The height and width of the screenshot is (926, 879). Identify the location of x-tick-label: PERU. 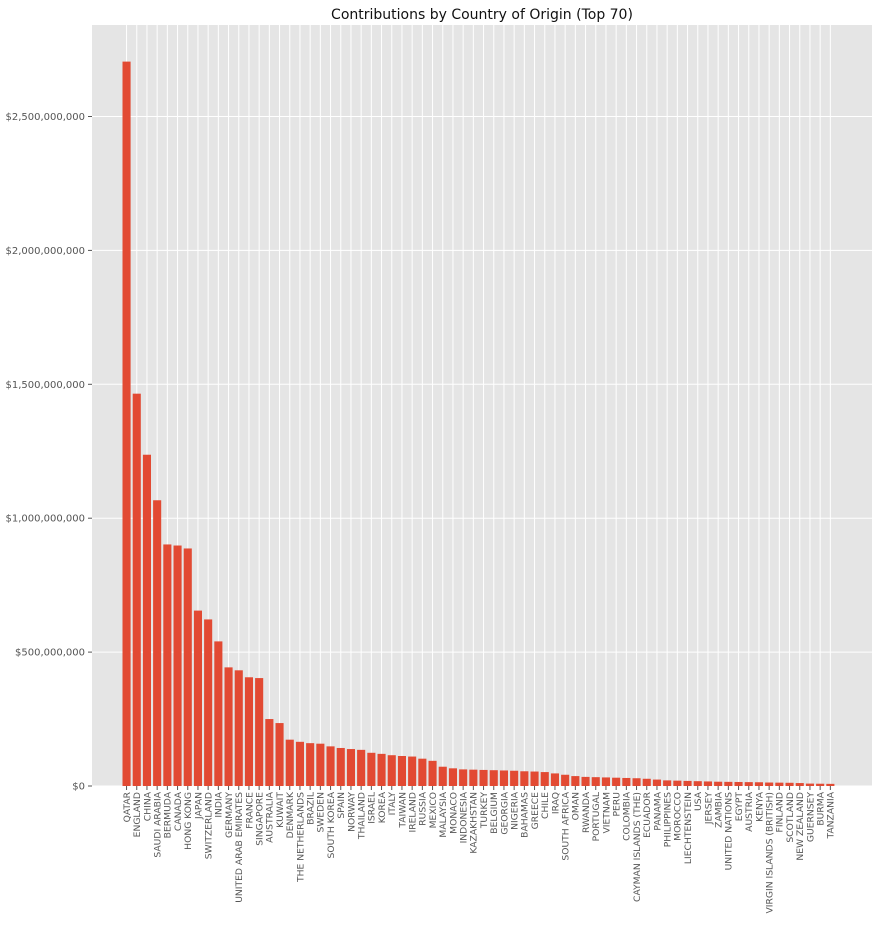
(616, 804).